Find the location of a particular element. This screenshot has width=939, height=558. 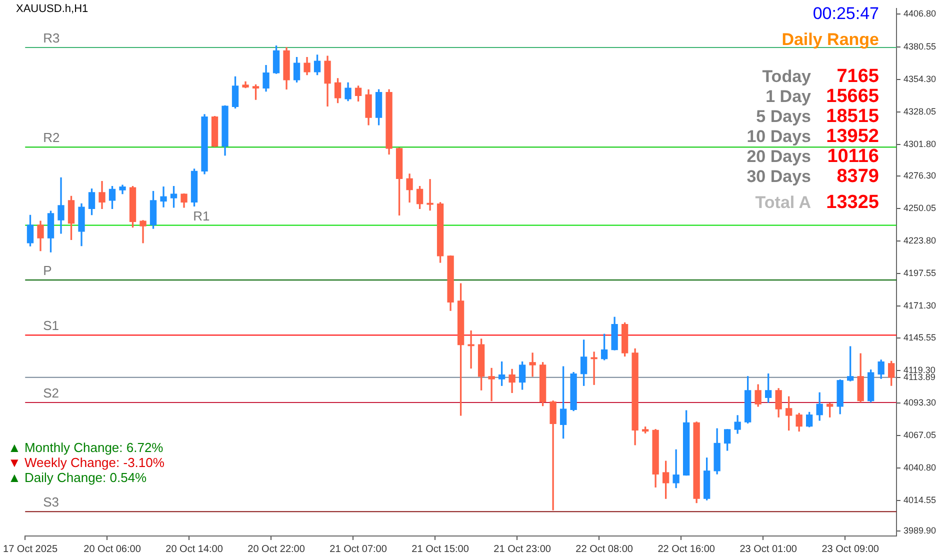

annotation: Today is located at coordinates (786, 77).